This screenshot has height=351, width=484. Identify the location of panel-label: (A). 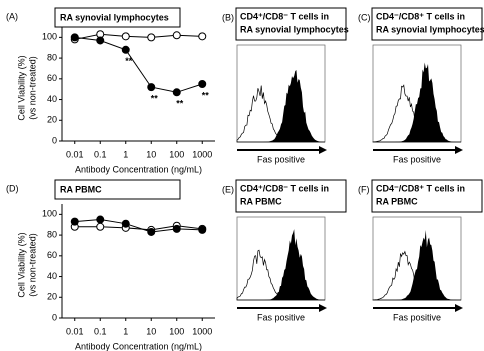
(12, 16).